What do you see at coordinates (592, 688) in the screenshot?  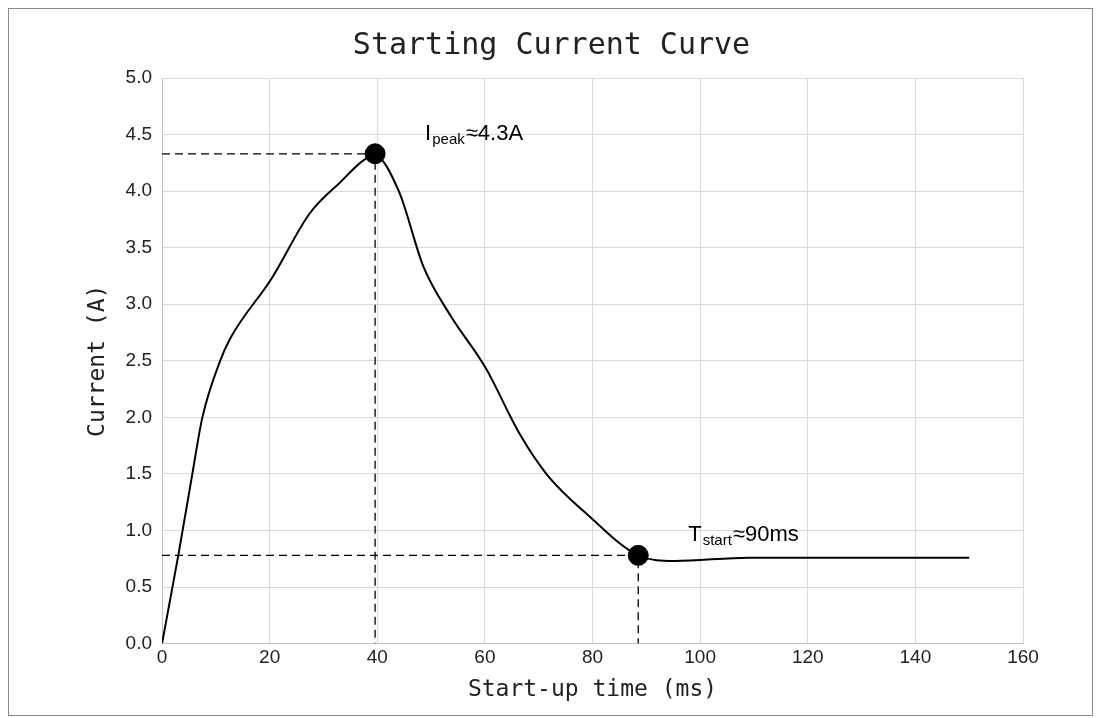 I see `x-axis-title: Start-up time (ms)` at bounding box center [592, 688].